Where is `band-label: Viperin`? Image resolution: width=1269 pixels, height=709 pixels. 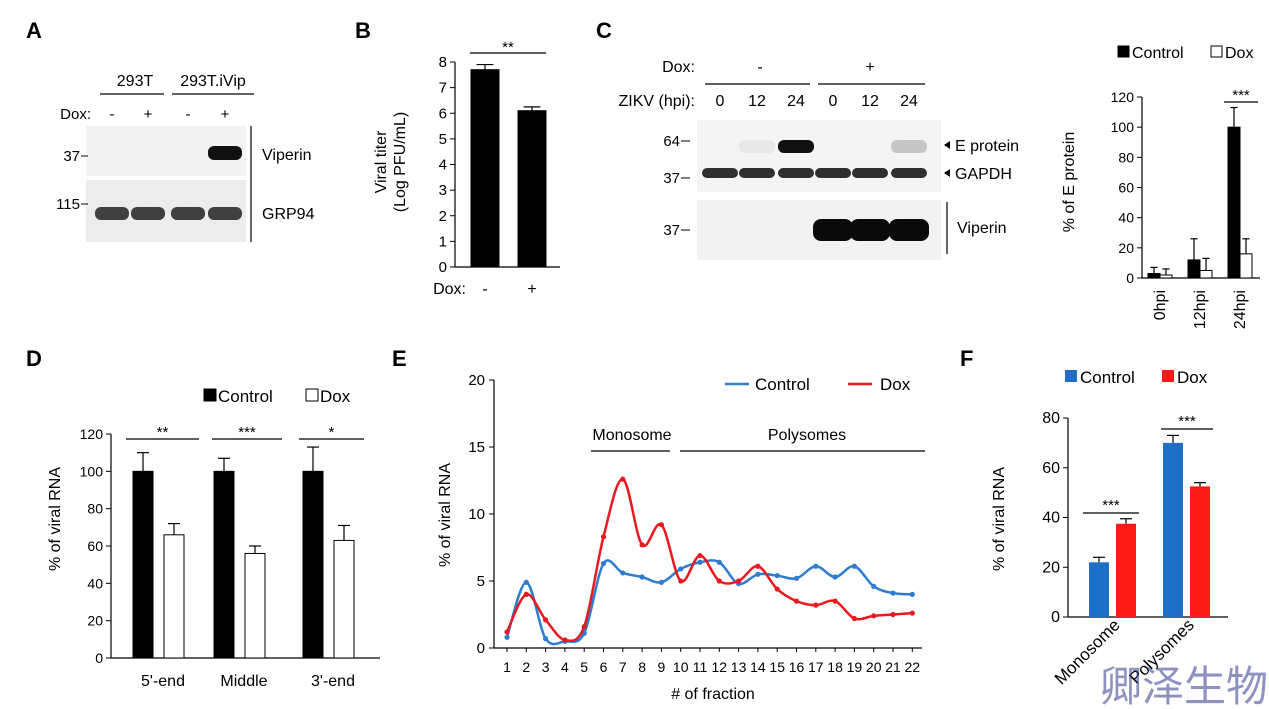 band-label: Viperin is located at coordinates (982, 228).